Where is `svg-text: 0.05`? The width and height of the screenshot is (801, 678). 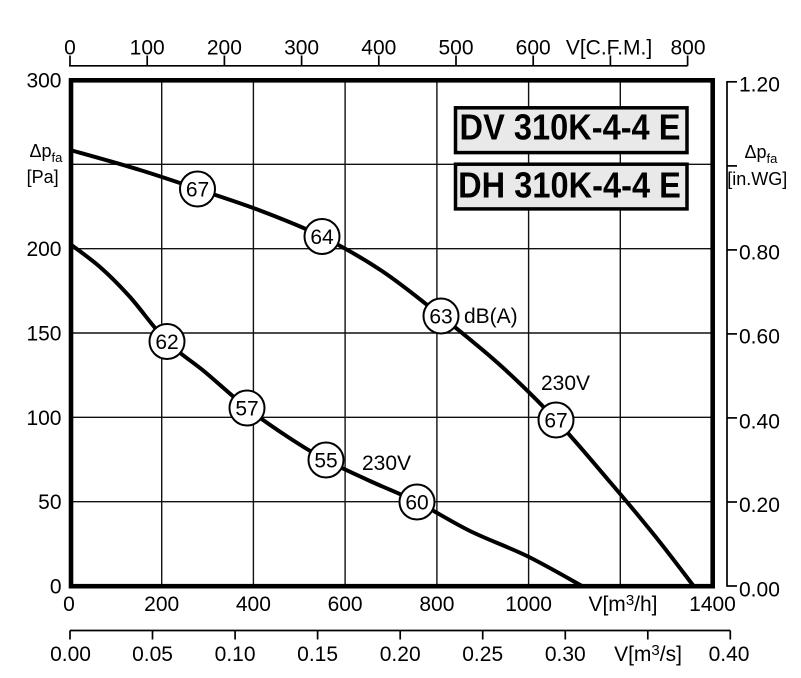
svg-text: 0.05 is located at coordinates (152, 654).